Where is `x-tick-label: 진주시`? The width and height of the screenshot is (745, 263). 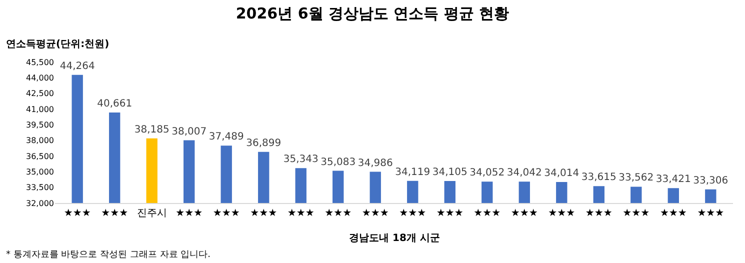
x-tick-label: 진주시 is located at coordinates (151, 213).